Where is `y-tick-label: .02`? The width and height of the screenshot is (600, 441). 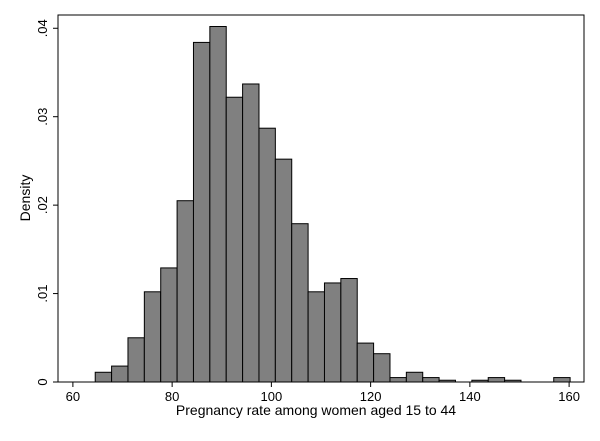 y-tick-label: .02 is located at coordinates (42, 205).